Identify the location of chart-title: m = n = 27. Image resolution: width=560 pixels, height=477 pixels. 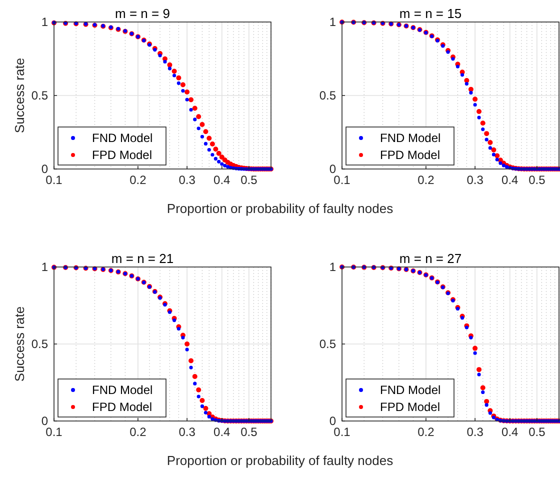
(430, 258).